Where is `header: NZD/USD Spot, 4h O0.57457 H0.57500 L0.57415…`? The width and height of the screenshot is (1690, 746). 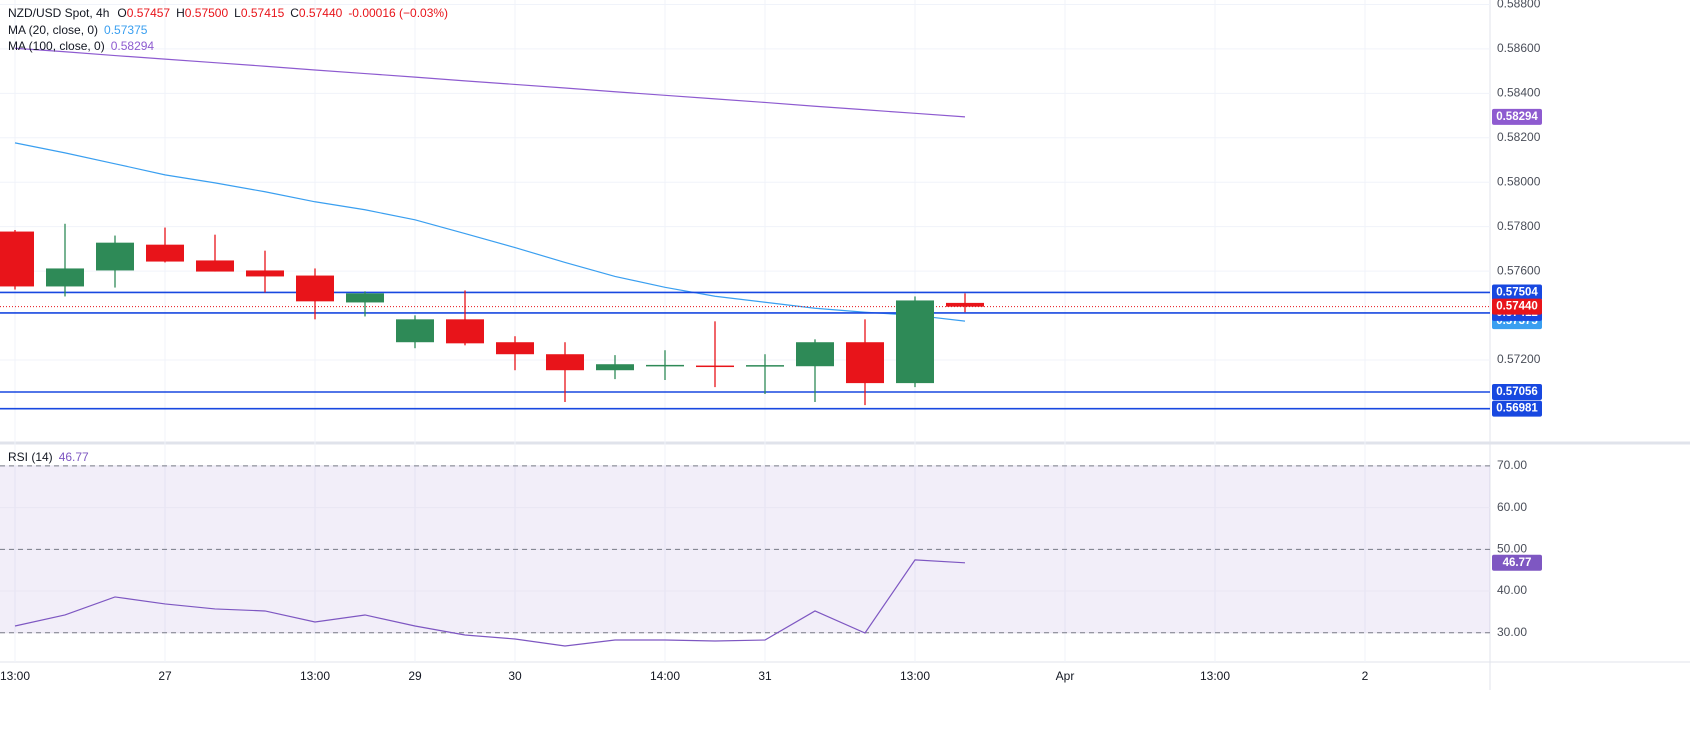
header: NZD/USD Spot, 4h O0.57457 H0.57500 L0.57415… is located at coordinates (228, 13).